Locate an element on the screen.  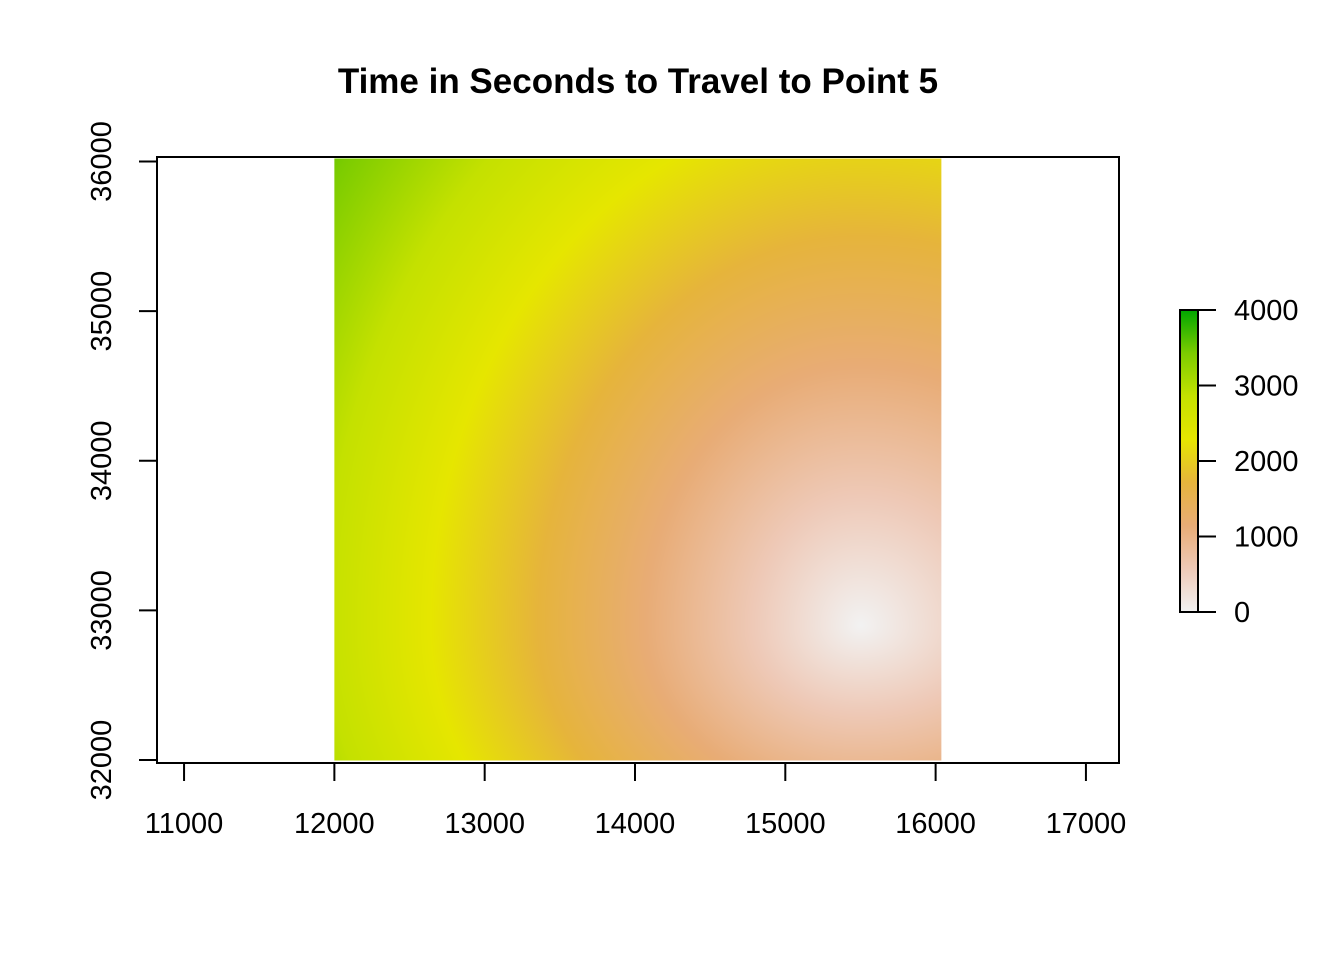
y-tick-label: 36000 is located at coordinates (102, 161).